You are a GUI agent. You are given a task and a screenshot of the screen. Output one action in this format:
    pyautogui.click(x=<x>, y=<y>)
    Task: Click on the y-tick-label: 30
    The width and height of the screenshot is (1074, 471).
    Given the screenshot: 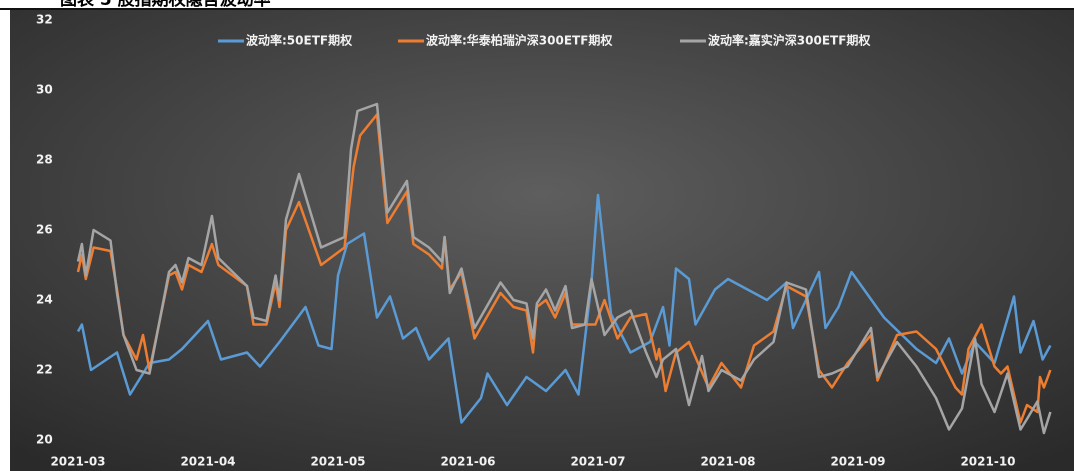 What is the action you would take?
    pyautogui.click(x=44, y=90)
    